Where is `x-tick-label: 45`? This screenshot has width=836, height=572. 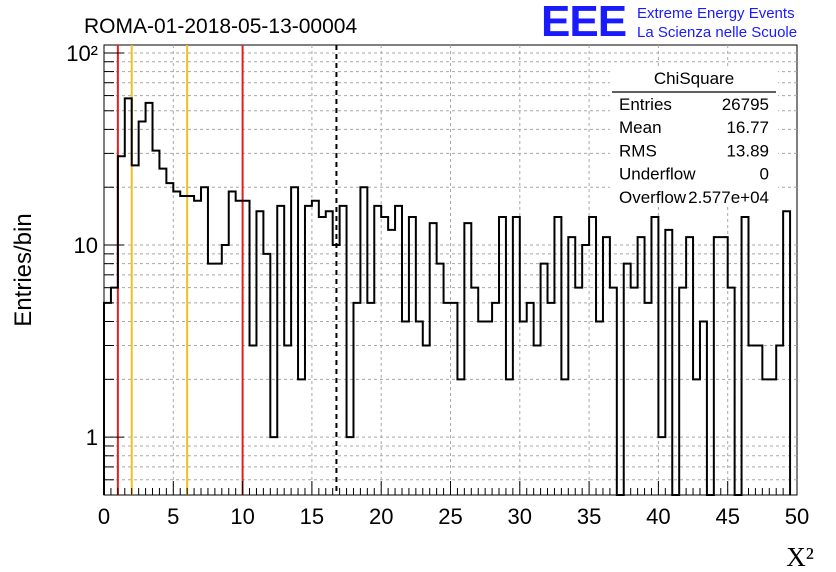
x-tick-label: 45 is located at coordinates (727, 516).